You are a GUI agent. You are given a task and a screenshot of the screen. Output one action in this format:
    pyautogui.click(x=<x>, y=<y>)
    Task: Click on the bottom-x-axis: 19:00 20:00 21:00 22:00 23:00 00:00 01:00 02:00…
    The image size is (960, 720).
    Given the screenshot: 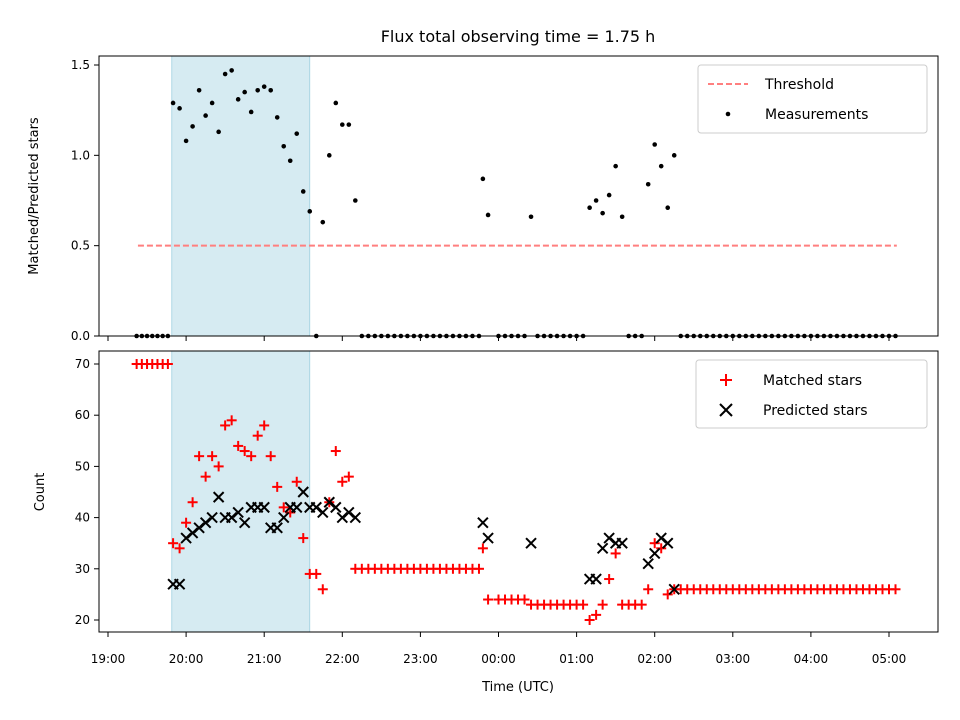 What is the action you would take?
    pyautogui.click(x=498, y=649)
    